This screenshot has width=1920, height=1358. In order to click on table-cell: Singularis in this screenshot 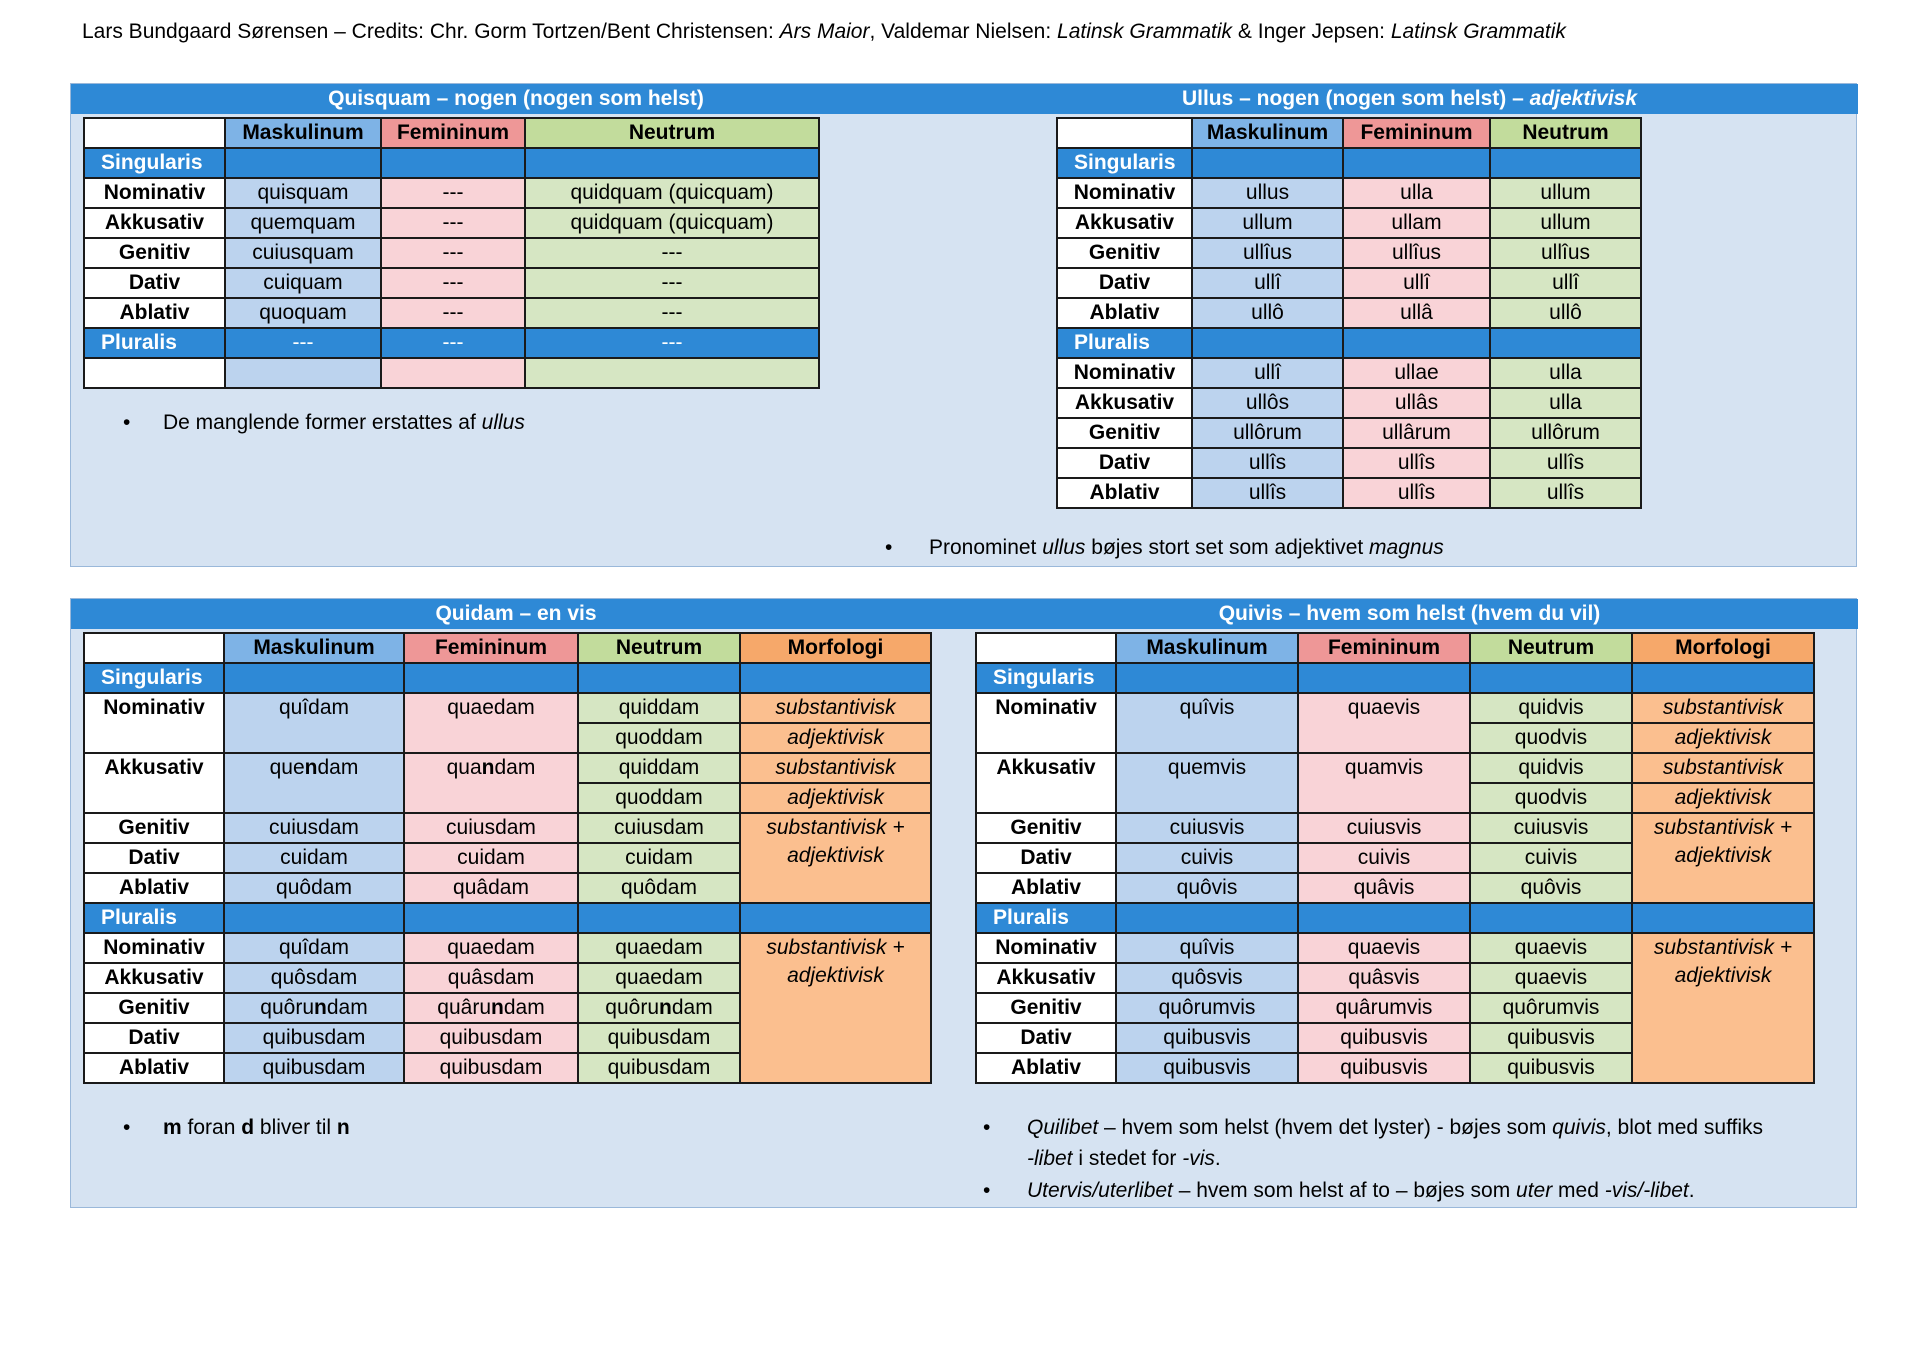, I will do `click(1046, 678)`.